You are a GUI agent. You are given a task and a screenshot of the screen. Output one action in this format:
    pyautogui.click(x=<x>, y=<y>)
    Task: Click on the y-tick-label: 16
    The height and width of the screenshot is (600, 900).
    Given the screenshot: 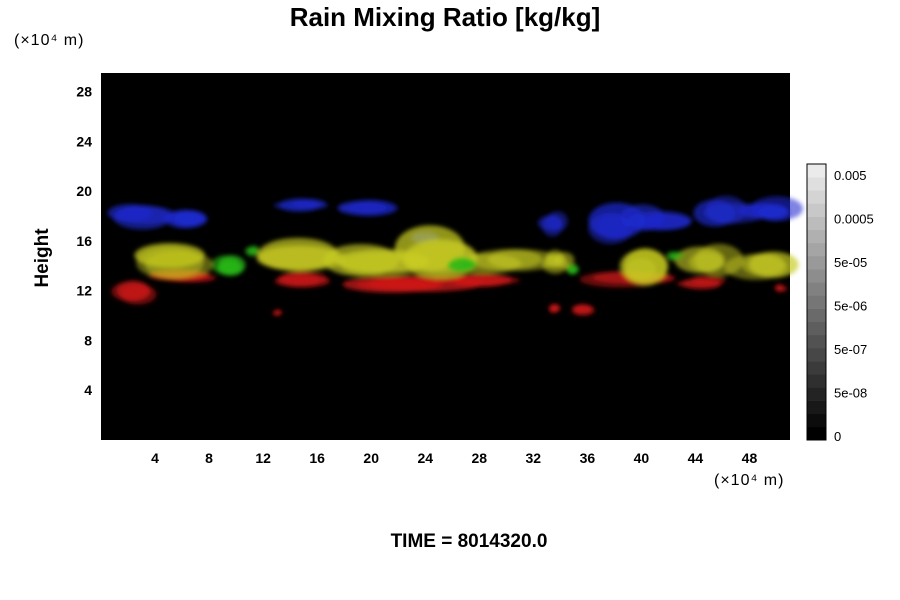 What is the action you would take?
    pyautogui.click(x=84, y=241)
    